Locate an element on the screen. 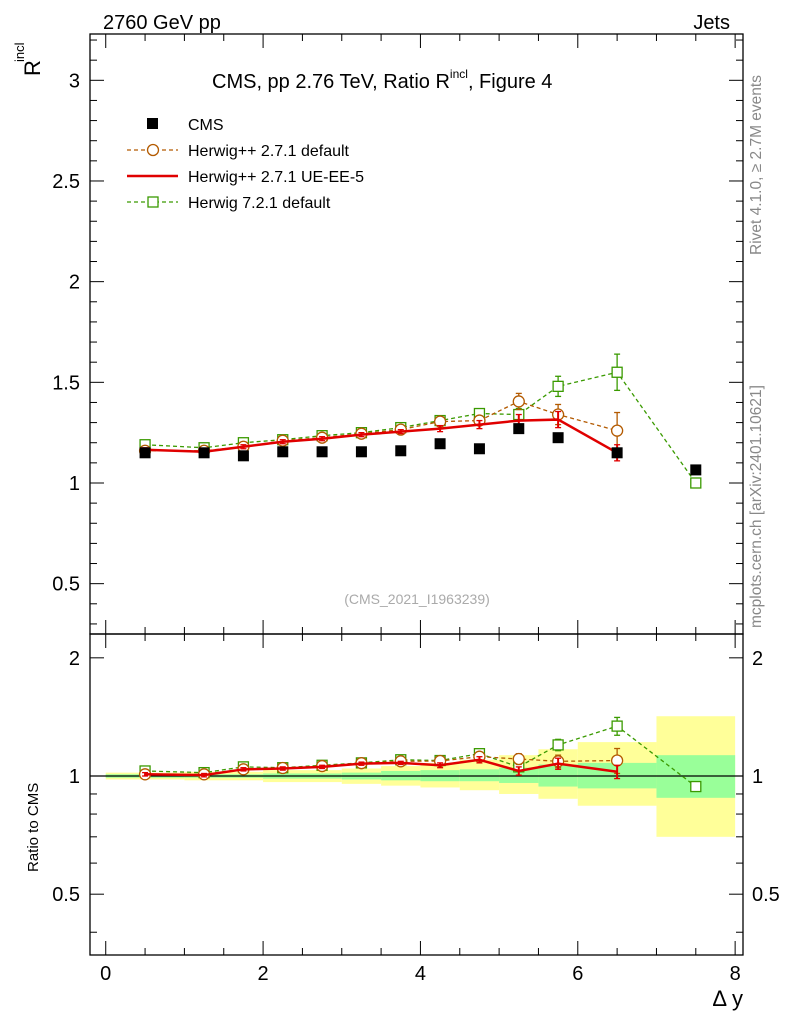 The height and width of the screenshot is (1024, 786). main-y-tick-label: 3 is located at coordinates (74, 81).